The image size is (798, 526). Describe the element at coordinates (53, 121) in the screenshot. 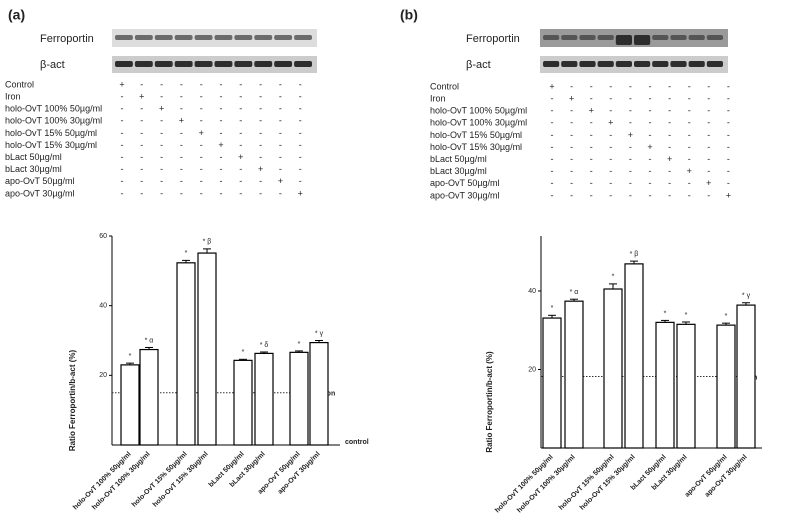

I see `treatment-label: holo-OvT 100% 30µg/ml` at that location.